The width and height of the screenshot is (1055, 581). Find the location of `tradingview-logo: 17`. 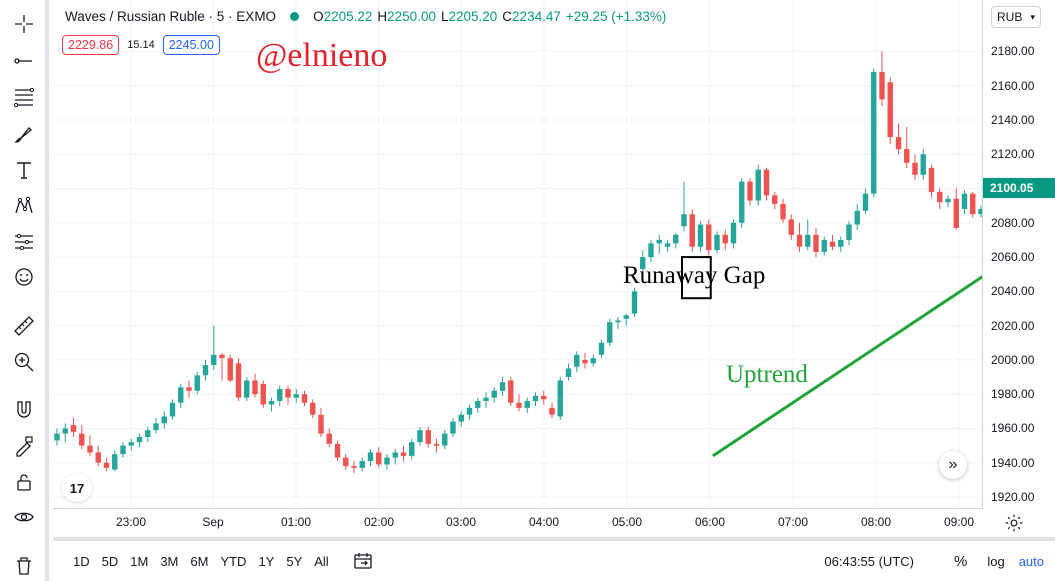

tradingview-logo: 17 is located at coordinates (77, 488).